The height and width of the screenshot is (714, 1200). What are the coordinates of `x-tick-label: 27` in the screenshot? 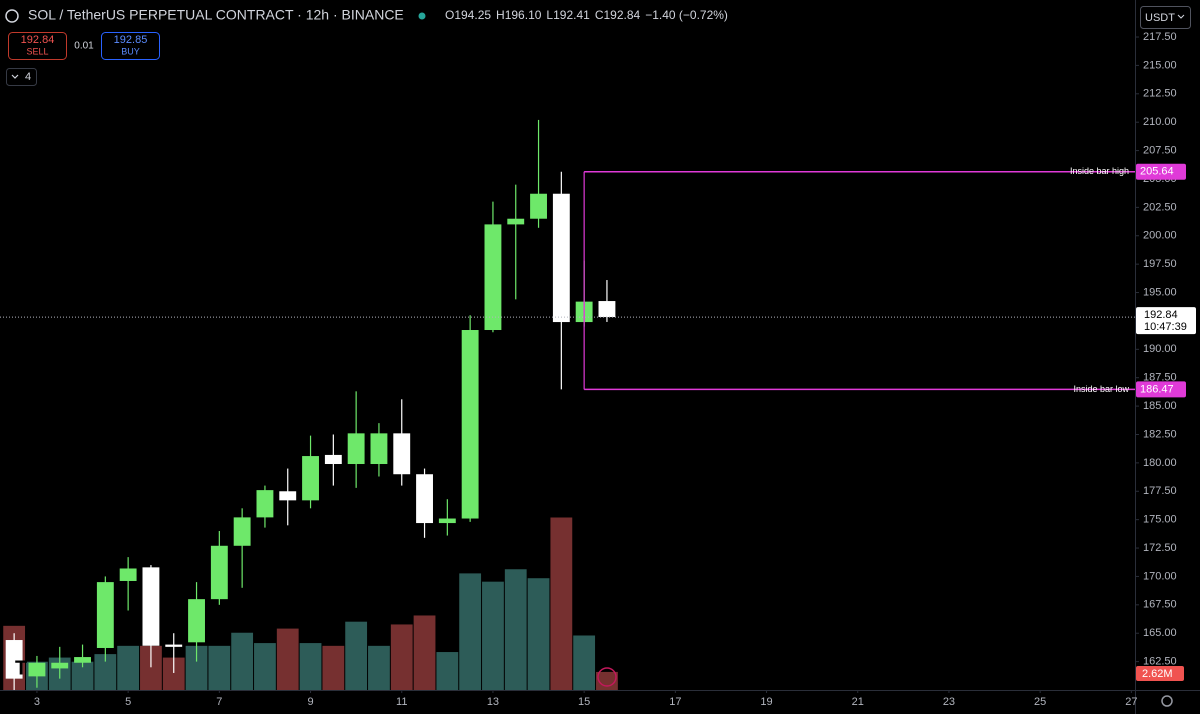 It's located at (1131, 702).